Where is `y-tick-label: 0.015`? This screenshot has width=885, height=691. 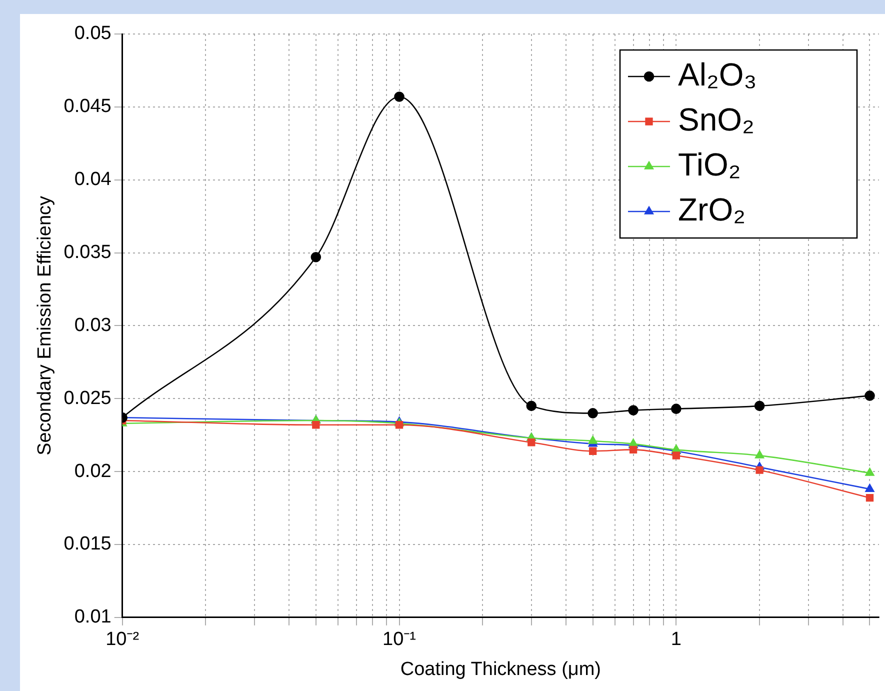
y-tick-label: 0.015 is located at coordinates (88, 544).